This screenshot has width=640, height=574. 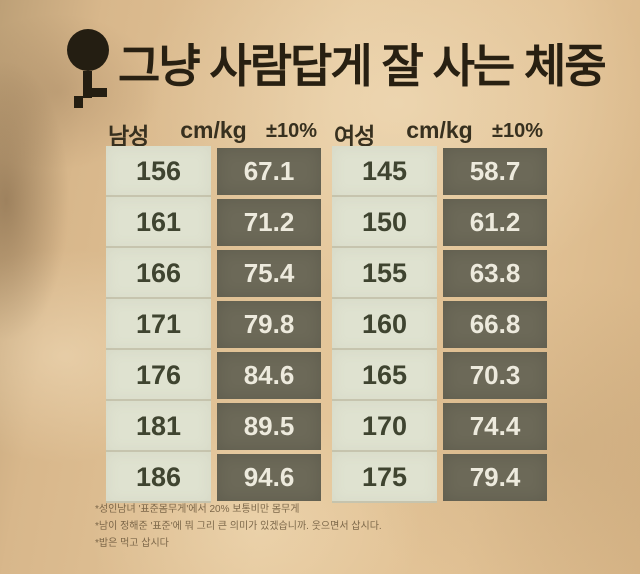 I want to click on page-title: 그냥 사람답게 잘 사는 체중, so click(x=362, y=66).